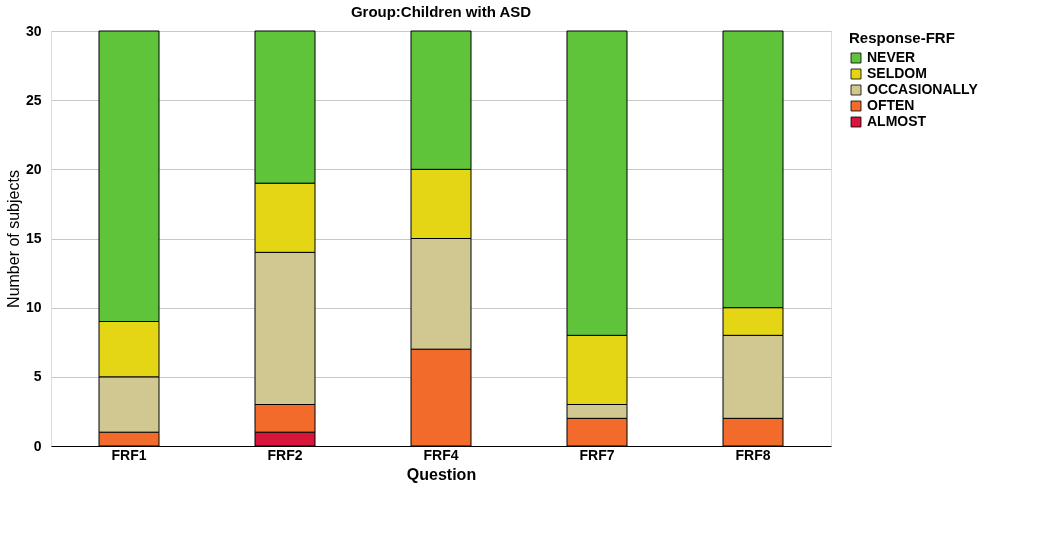 The width and height of the screenshot is (1056, 534). Describe the element at coordinates (891, 105) in the screenshot. I see `legend-label: OFTEN` at that location.